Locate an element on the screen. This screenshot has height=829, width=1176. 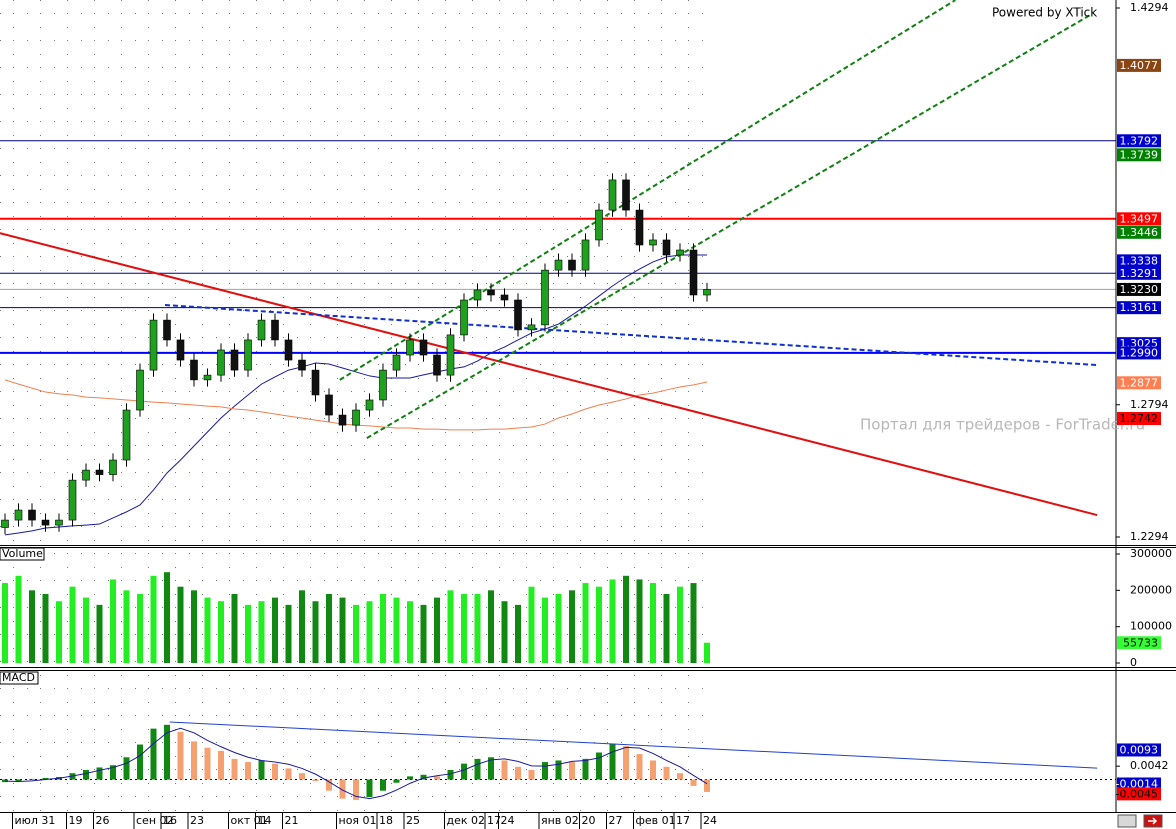
trend-line is located at coordinates (631, 335).